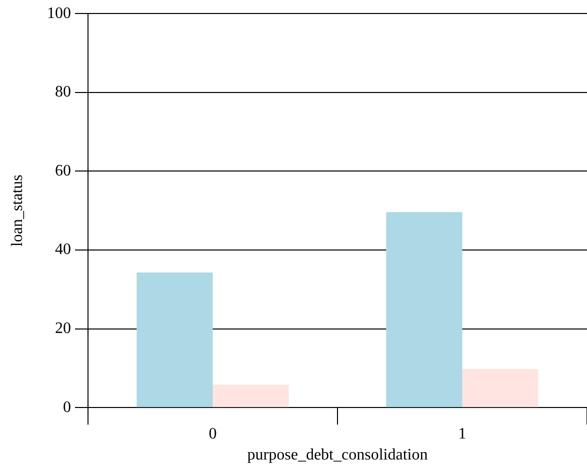 This screenshot has height=471, width=587. Describe the element at coordinates (59, 13) in the screenshot. I see `y-tick-label: 100` at that location.